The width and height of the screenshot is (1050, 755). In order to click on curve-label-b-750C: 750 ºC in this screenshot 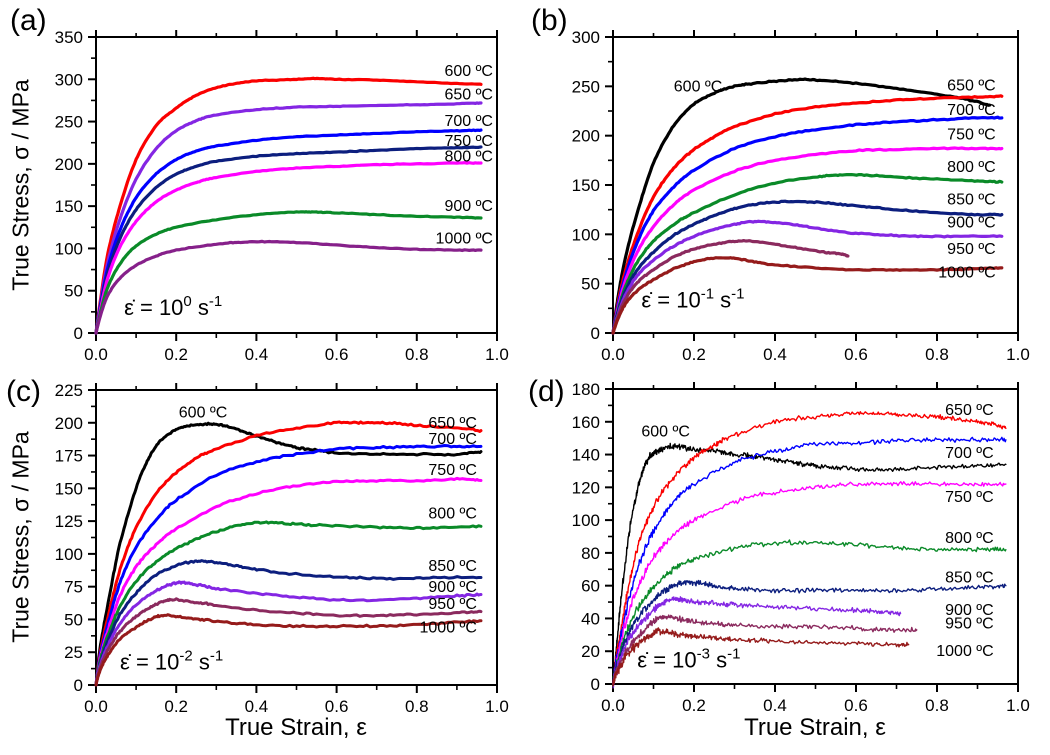, I will do `click(971, 135)`.